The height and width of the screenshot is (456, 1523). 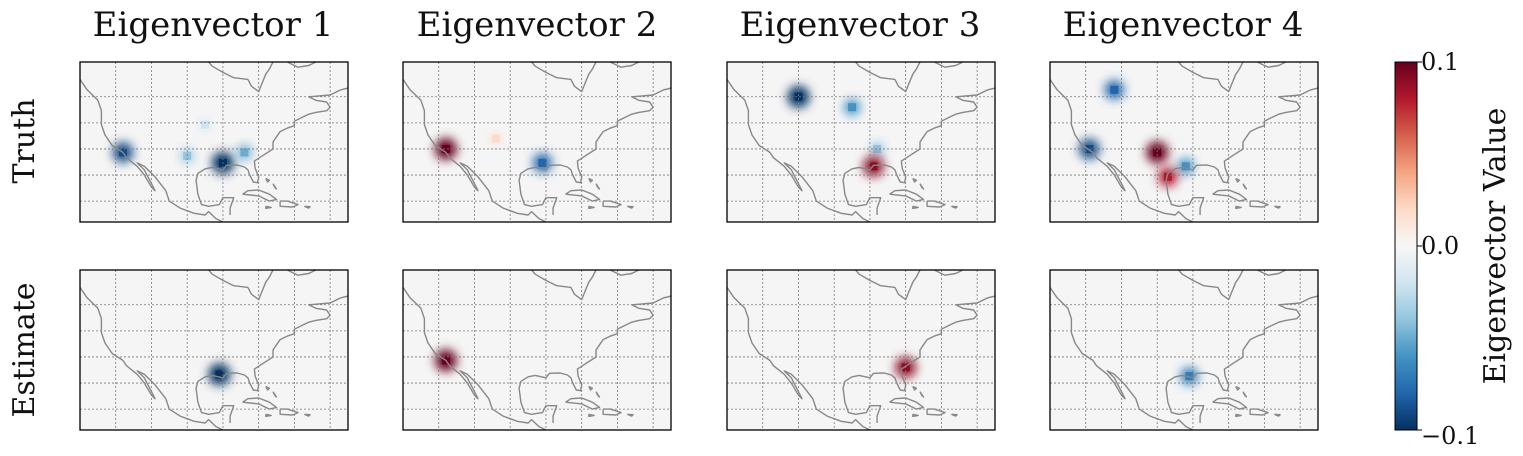 What do you see at coordinates (1406, 246) in the screenshot?
I see `colorbar-gradient` at bounding box center [1406, 246].